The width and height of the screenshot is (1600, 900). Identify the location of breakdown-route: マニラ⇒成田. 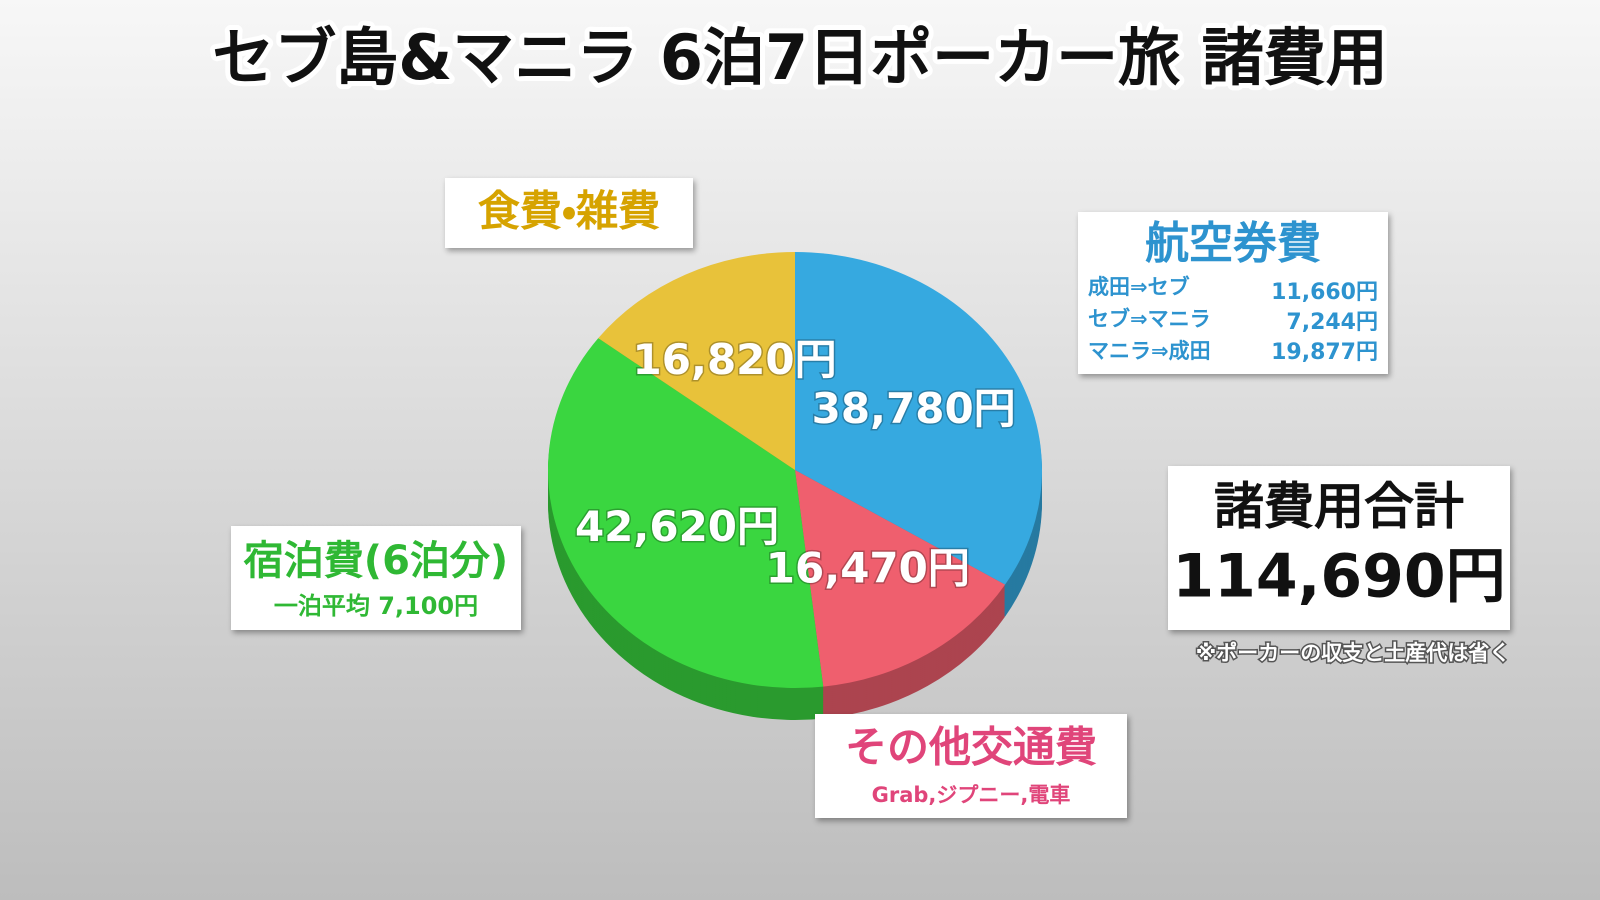
(1149, 351).